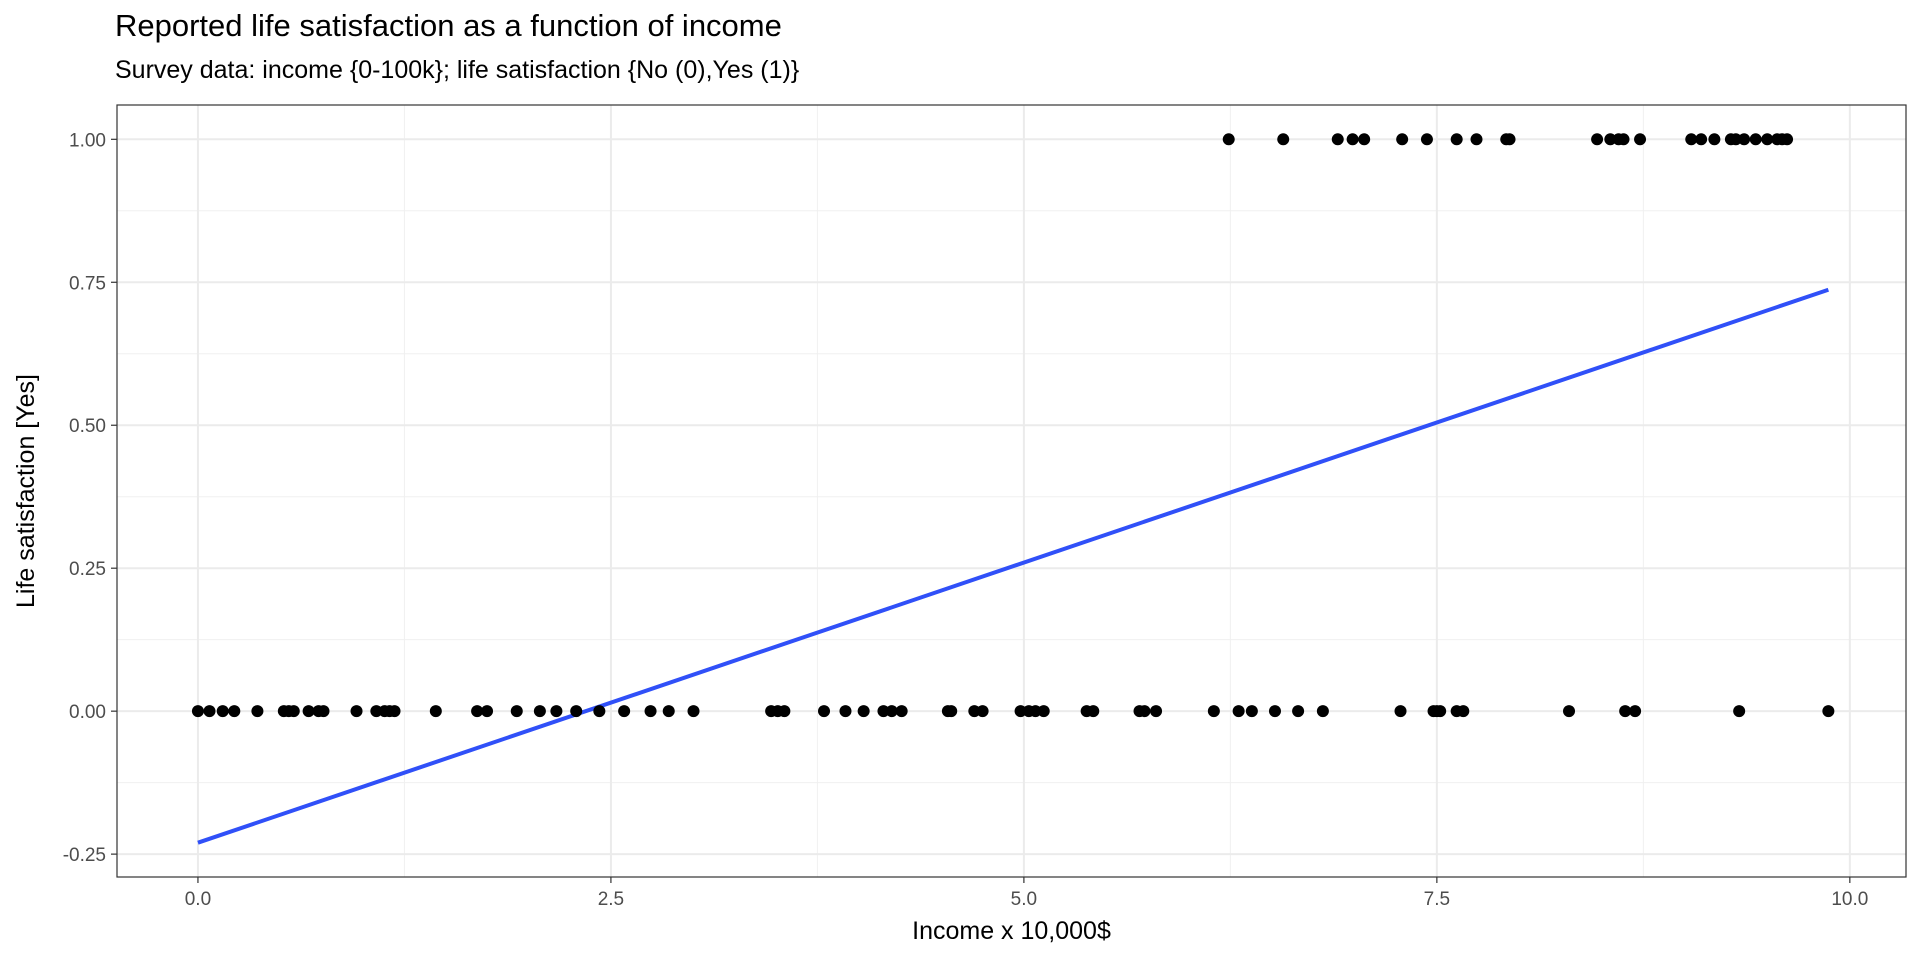 This screenshot has height=960, width=1920. What do you see at coordinates (87, 140) in the screenshot?
I see `y-tick-label: 1.00` at bounding box center [87, 140].